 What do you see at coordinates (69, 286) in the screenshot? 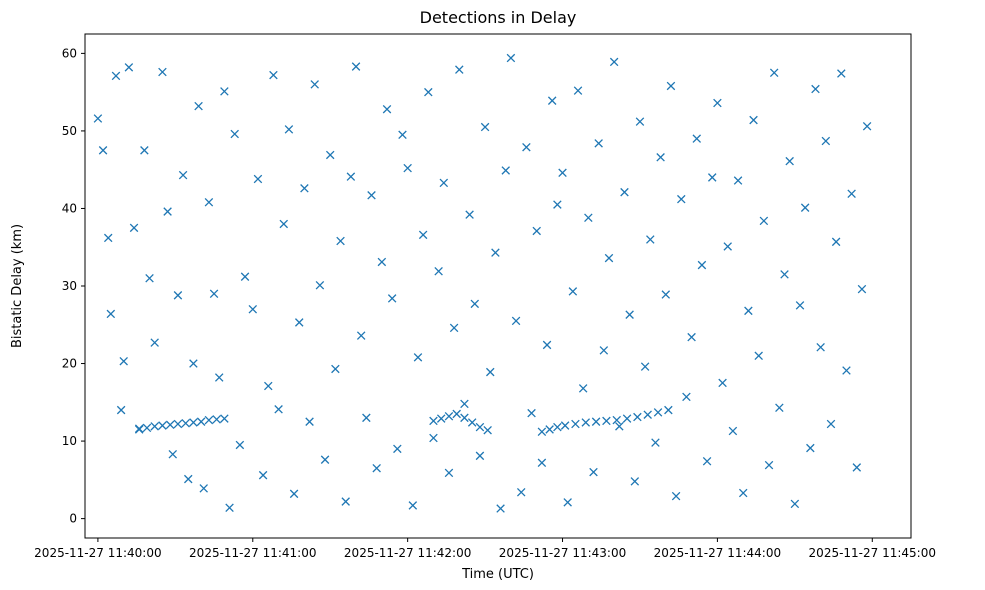
I see `y-tick-label: 30` at bounding box center [69, 286].